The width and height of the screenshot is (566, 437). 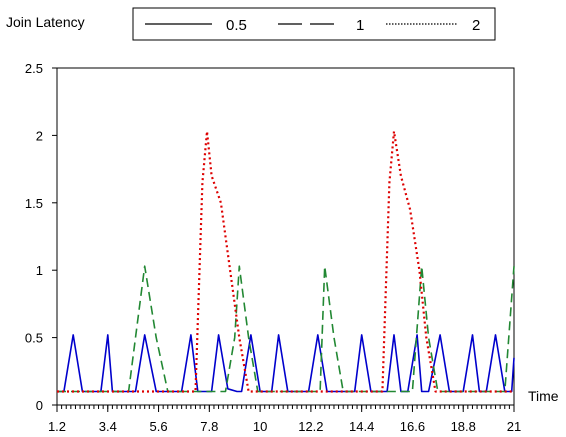 What do you see at coordinates (41, 237) in the screenshot?
I see `y-axis: 0 0.5 1 1.5 2 2.5` at bounding box center [41, 237].